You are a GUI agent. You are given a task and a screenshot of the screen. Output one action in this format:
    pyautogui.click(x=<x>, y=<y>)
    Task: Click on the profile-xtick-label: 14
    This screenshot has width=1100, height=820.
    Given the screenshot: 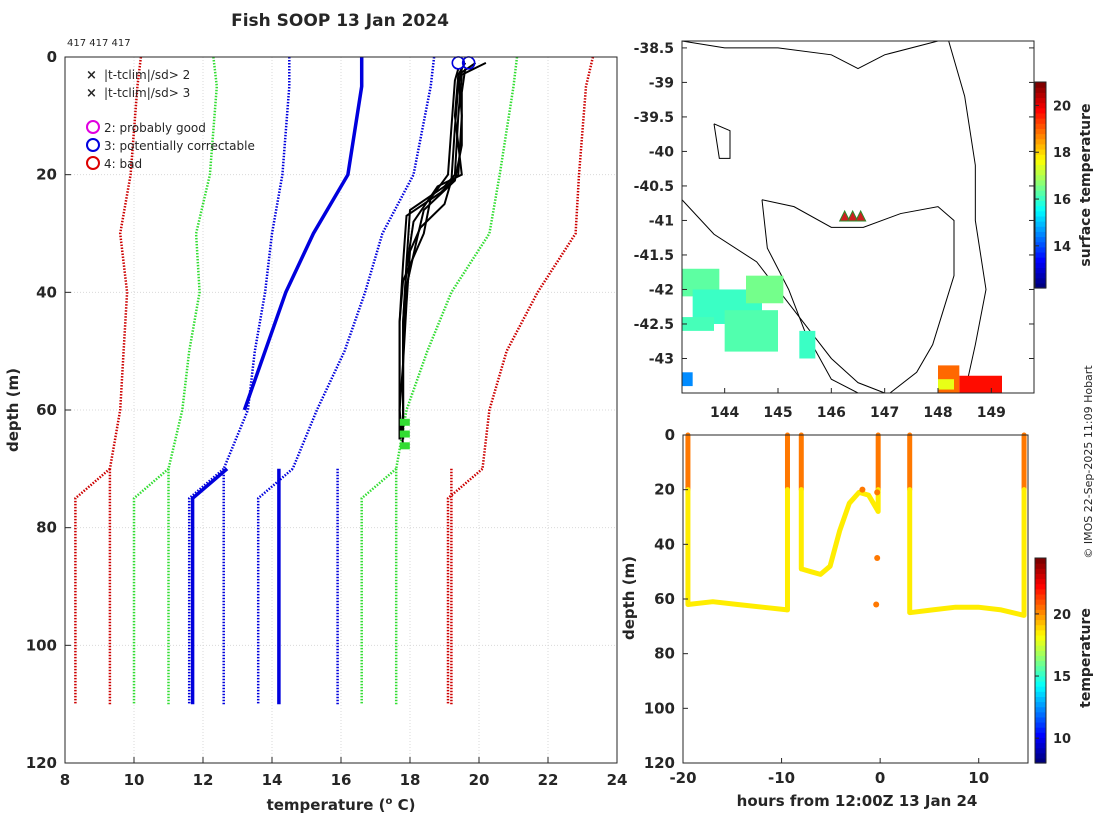 What is the action you would take?
    pyautogui.click(x=272, y=780)
    